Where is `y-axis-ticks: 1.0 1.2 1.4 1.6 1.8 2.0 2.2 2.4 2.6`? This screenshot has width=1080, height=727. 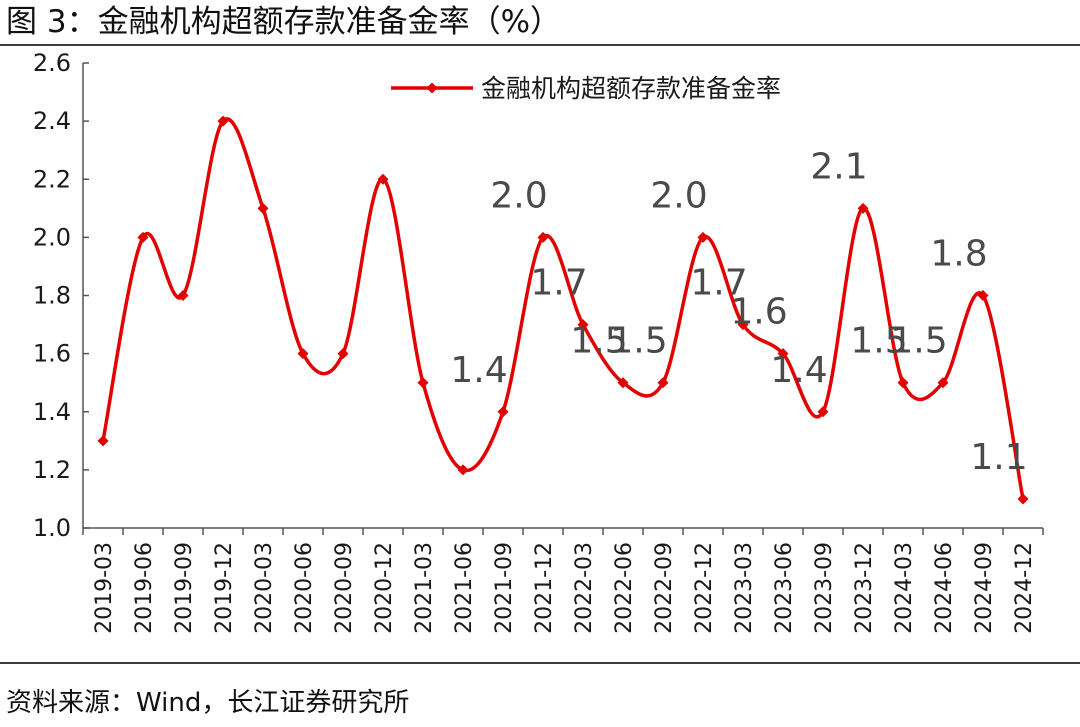
y-axis-ticks: 1.0 1.2 1.4 1.6 1.8 2.0 2.2 2.4 2.6 is located at coordinates (61, 295).